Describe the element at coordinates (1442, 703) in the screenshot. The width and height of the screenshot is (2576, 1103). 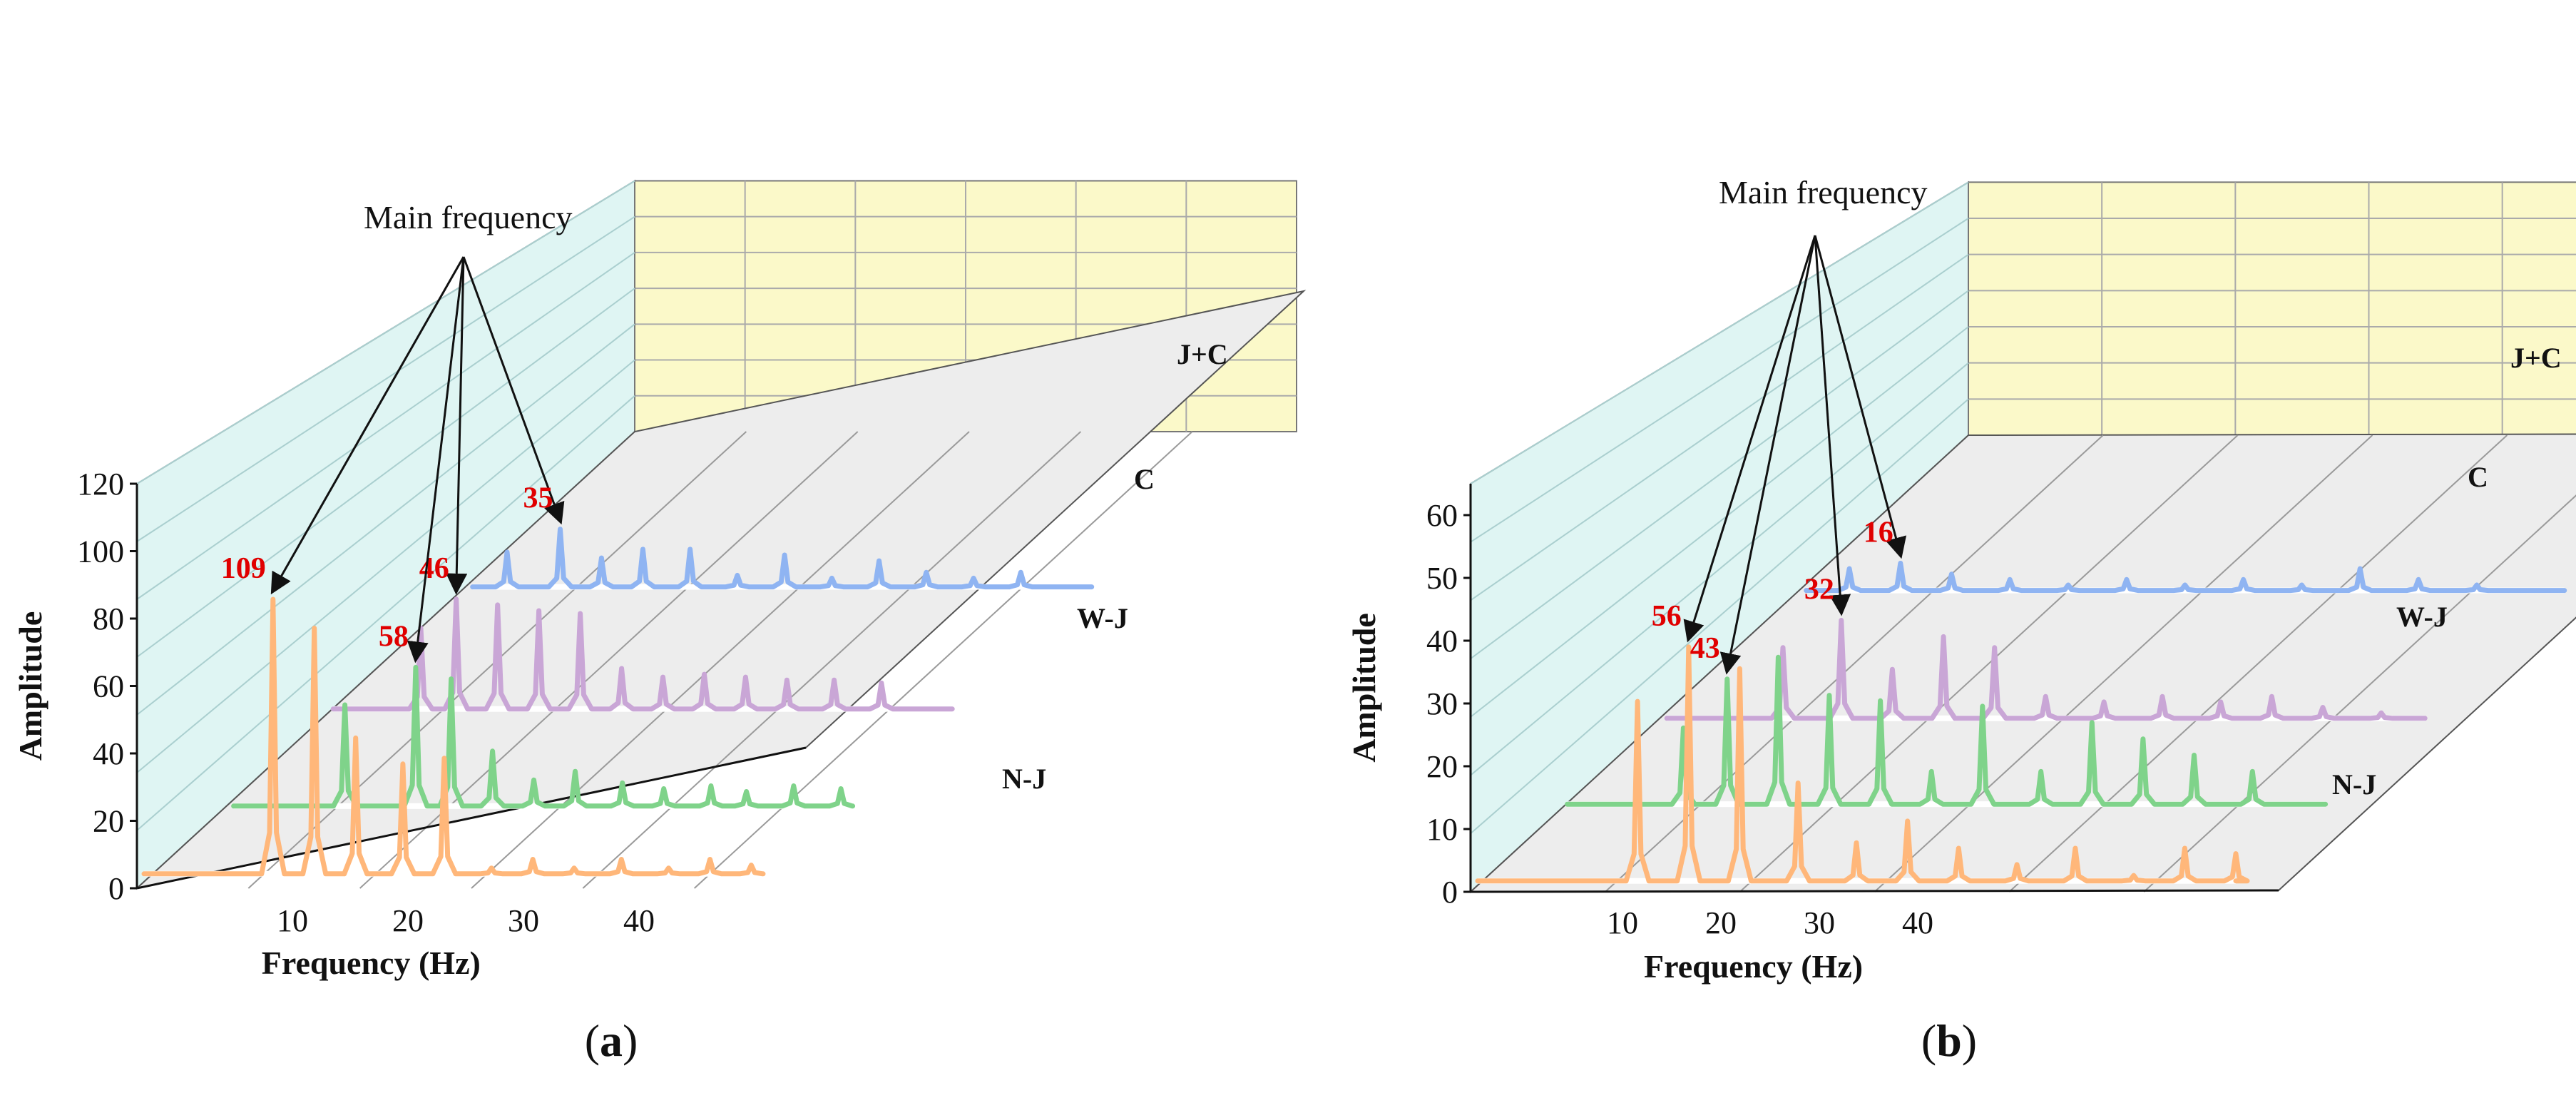
I see `y-tick-label: 30` at that location.